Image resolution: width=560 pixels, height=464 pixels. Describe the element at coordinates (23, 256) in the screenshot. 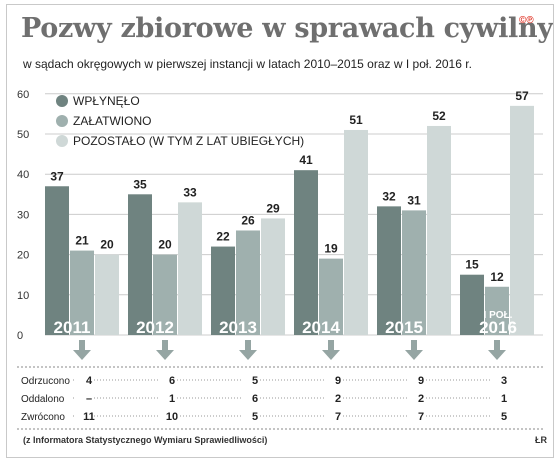

I see `y-tick-label: 20` at that location.